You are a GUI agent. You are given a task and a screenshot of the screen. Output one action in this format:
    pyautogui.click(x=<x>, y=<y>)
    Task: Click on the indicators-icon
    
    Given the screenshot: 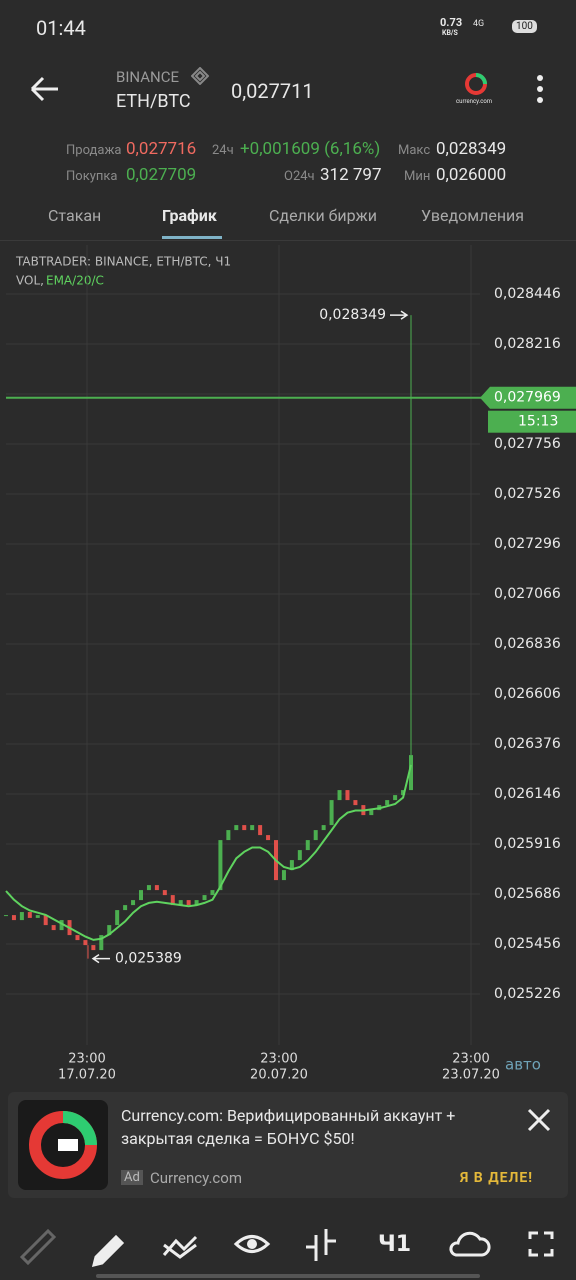 What is the action you would take?
    pyautogui.click(x=180, y=1247)
    